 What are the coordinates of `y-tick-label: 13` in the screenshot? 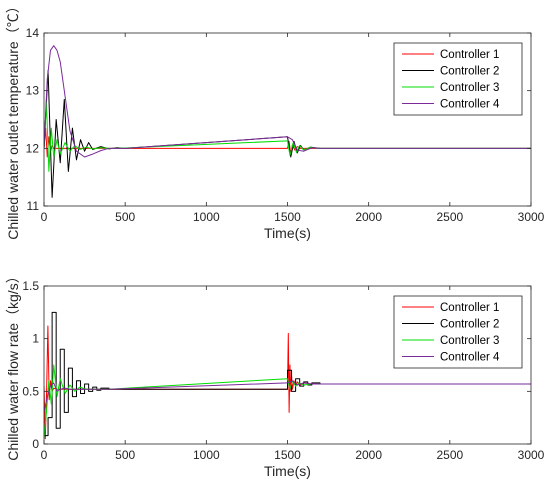 It's located at (33, 91).